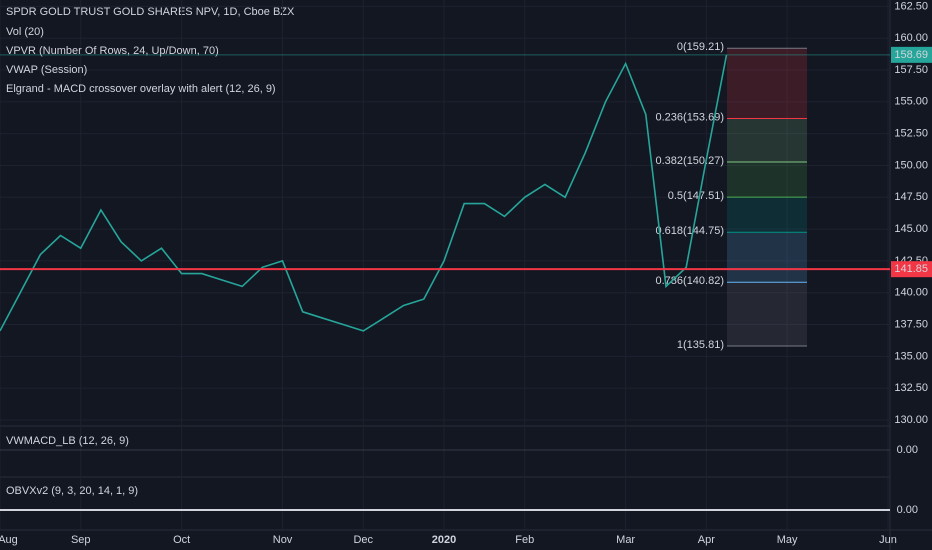 Image resolution: width=932 pixels, height=550 pixels. What do you see at coordinates (911, 388) in the screenshot?
I see `y-tick-label: 132.50` at bounding box center [911, 388].